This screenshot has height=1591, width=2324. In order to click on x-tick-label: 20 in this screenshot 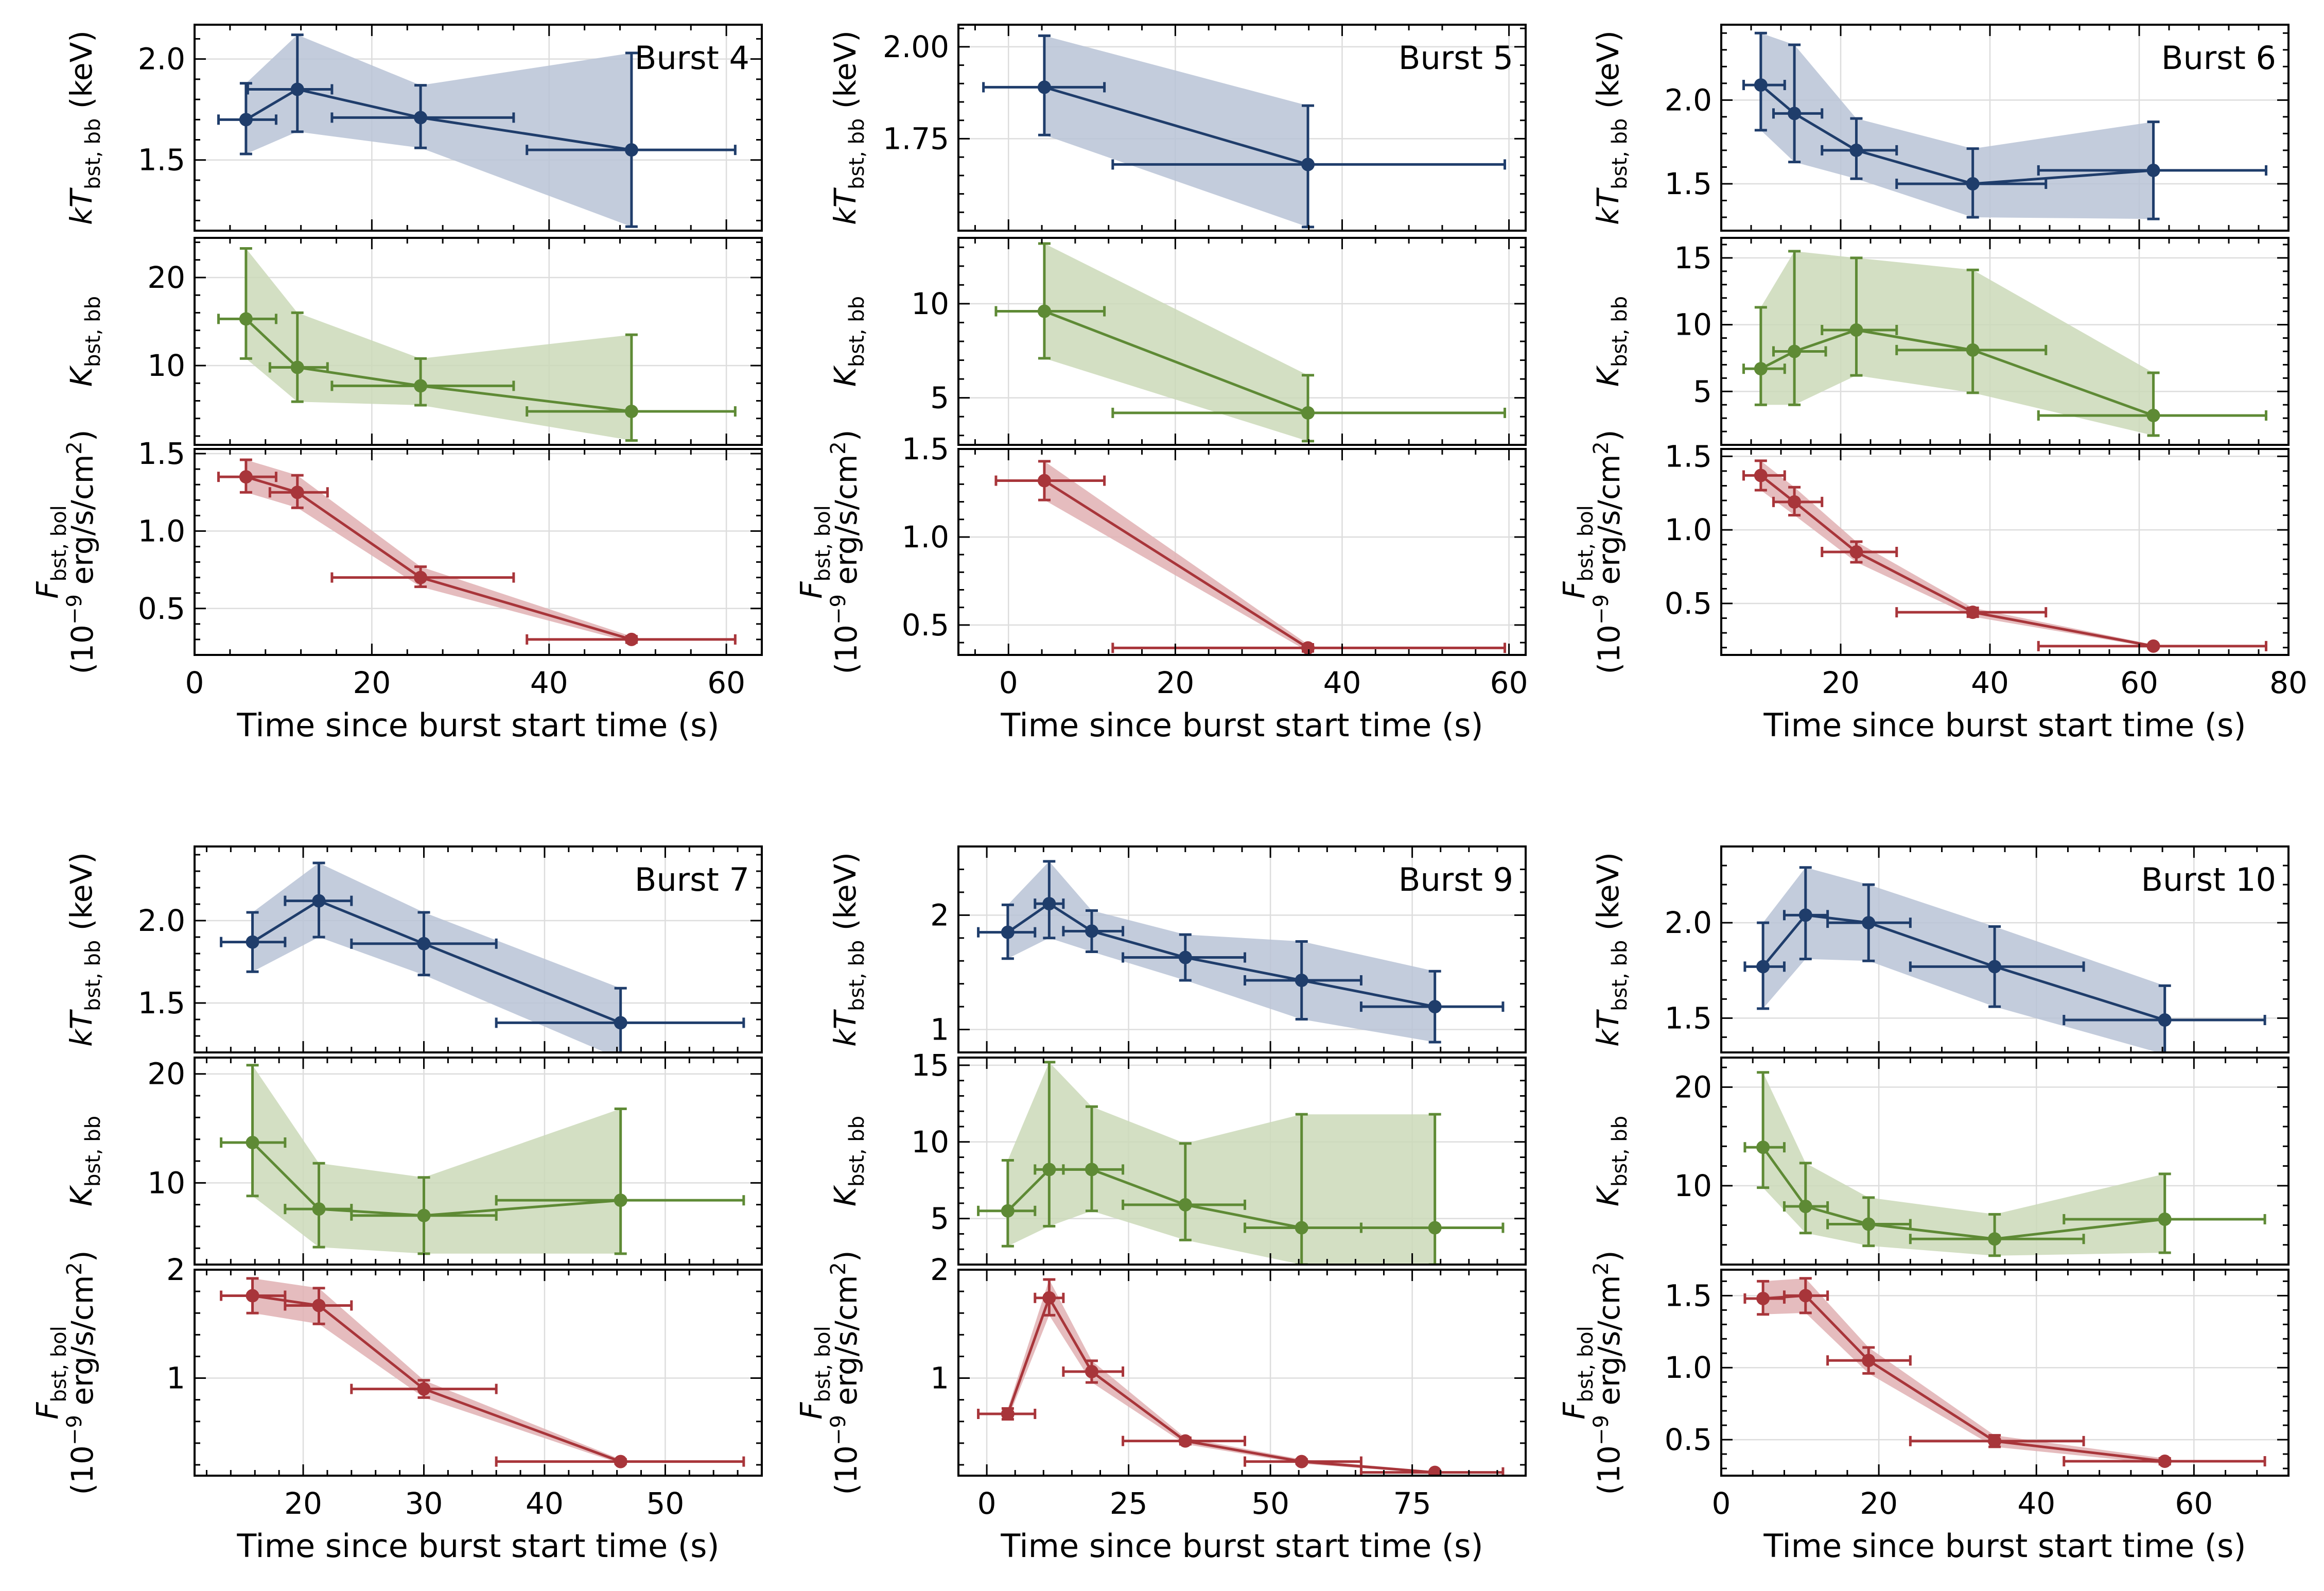, I will do `click(303, 1503)`.